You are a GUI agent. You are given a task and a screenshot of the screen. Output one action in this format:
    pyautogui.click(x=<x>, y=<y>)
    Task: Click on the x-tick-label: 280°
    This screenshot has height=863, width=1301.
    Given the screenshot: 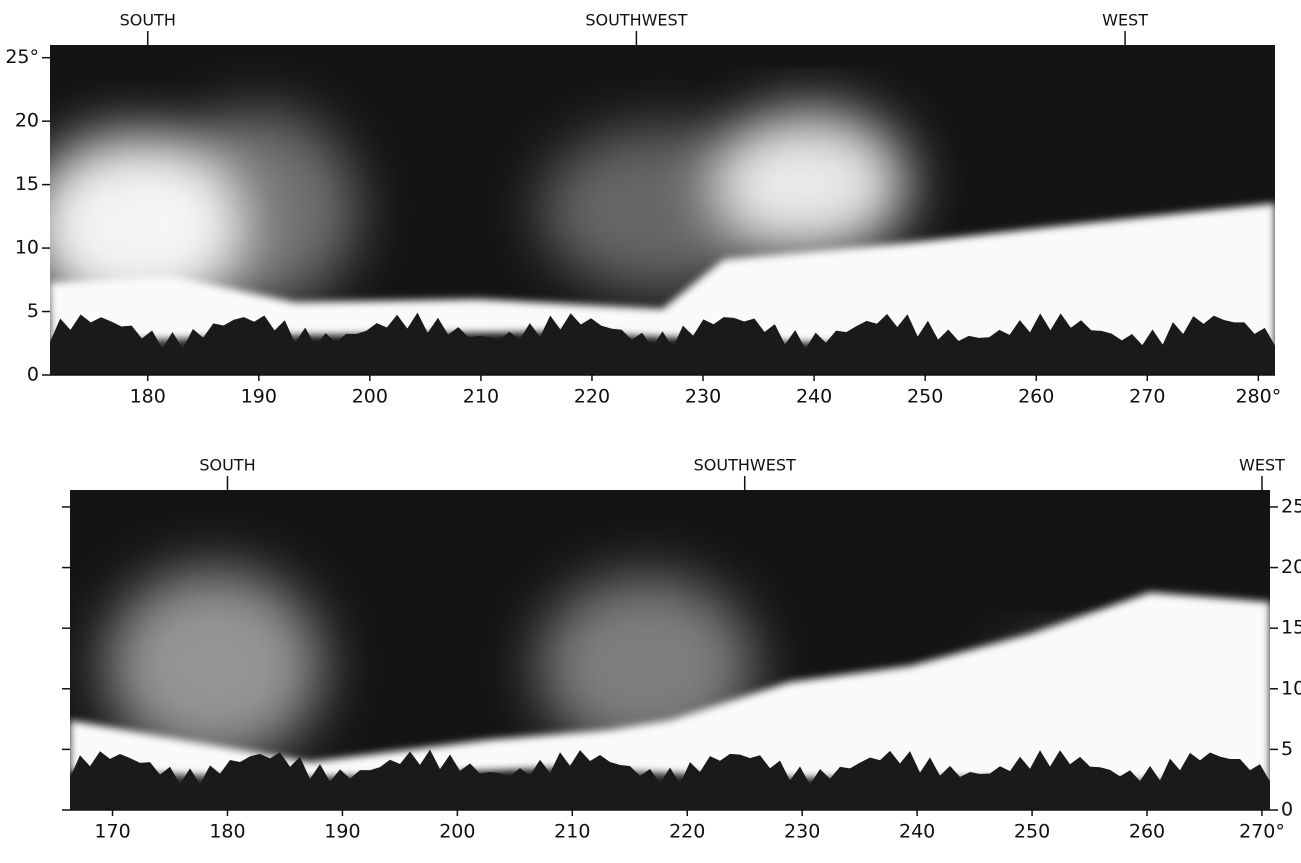 What is the action you would take?
    pyautogui.click(x=1258, y=397)
    